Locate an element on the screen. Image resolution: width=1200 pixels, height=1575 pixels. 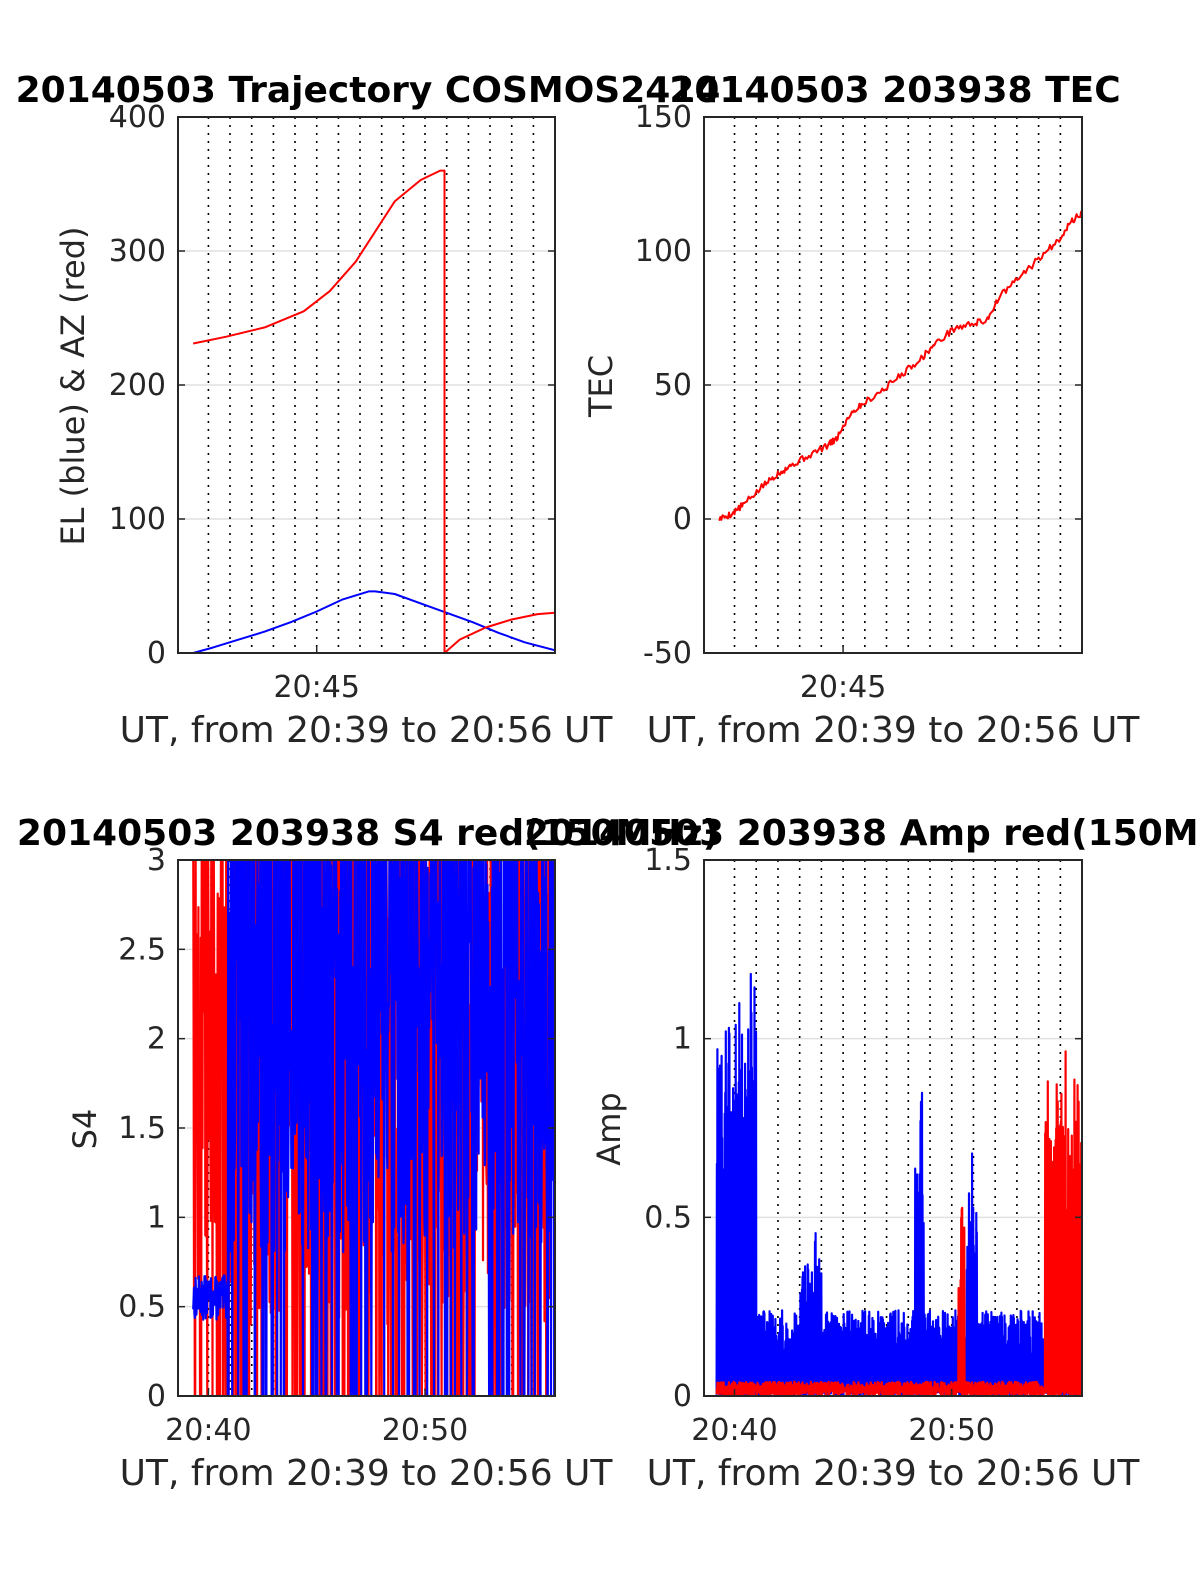
axes-frame is located at coordinates (893, 1128).